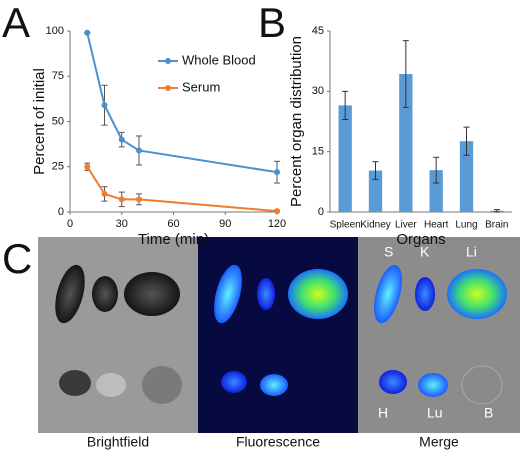 This screenshot has height=452, width=520. Describe the element at coordinates (318, 152) in the screenshot. I see `y-tick-label: 15` at that location.